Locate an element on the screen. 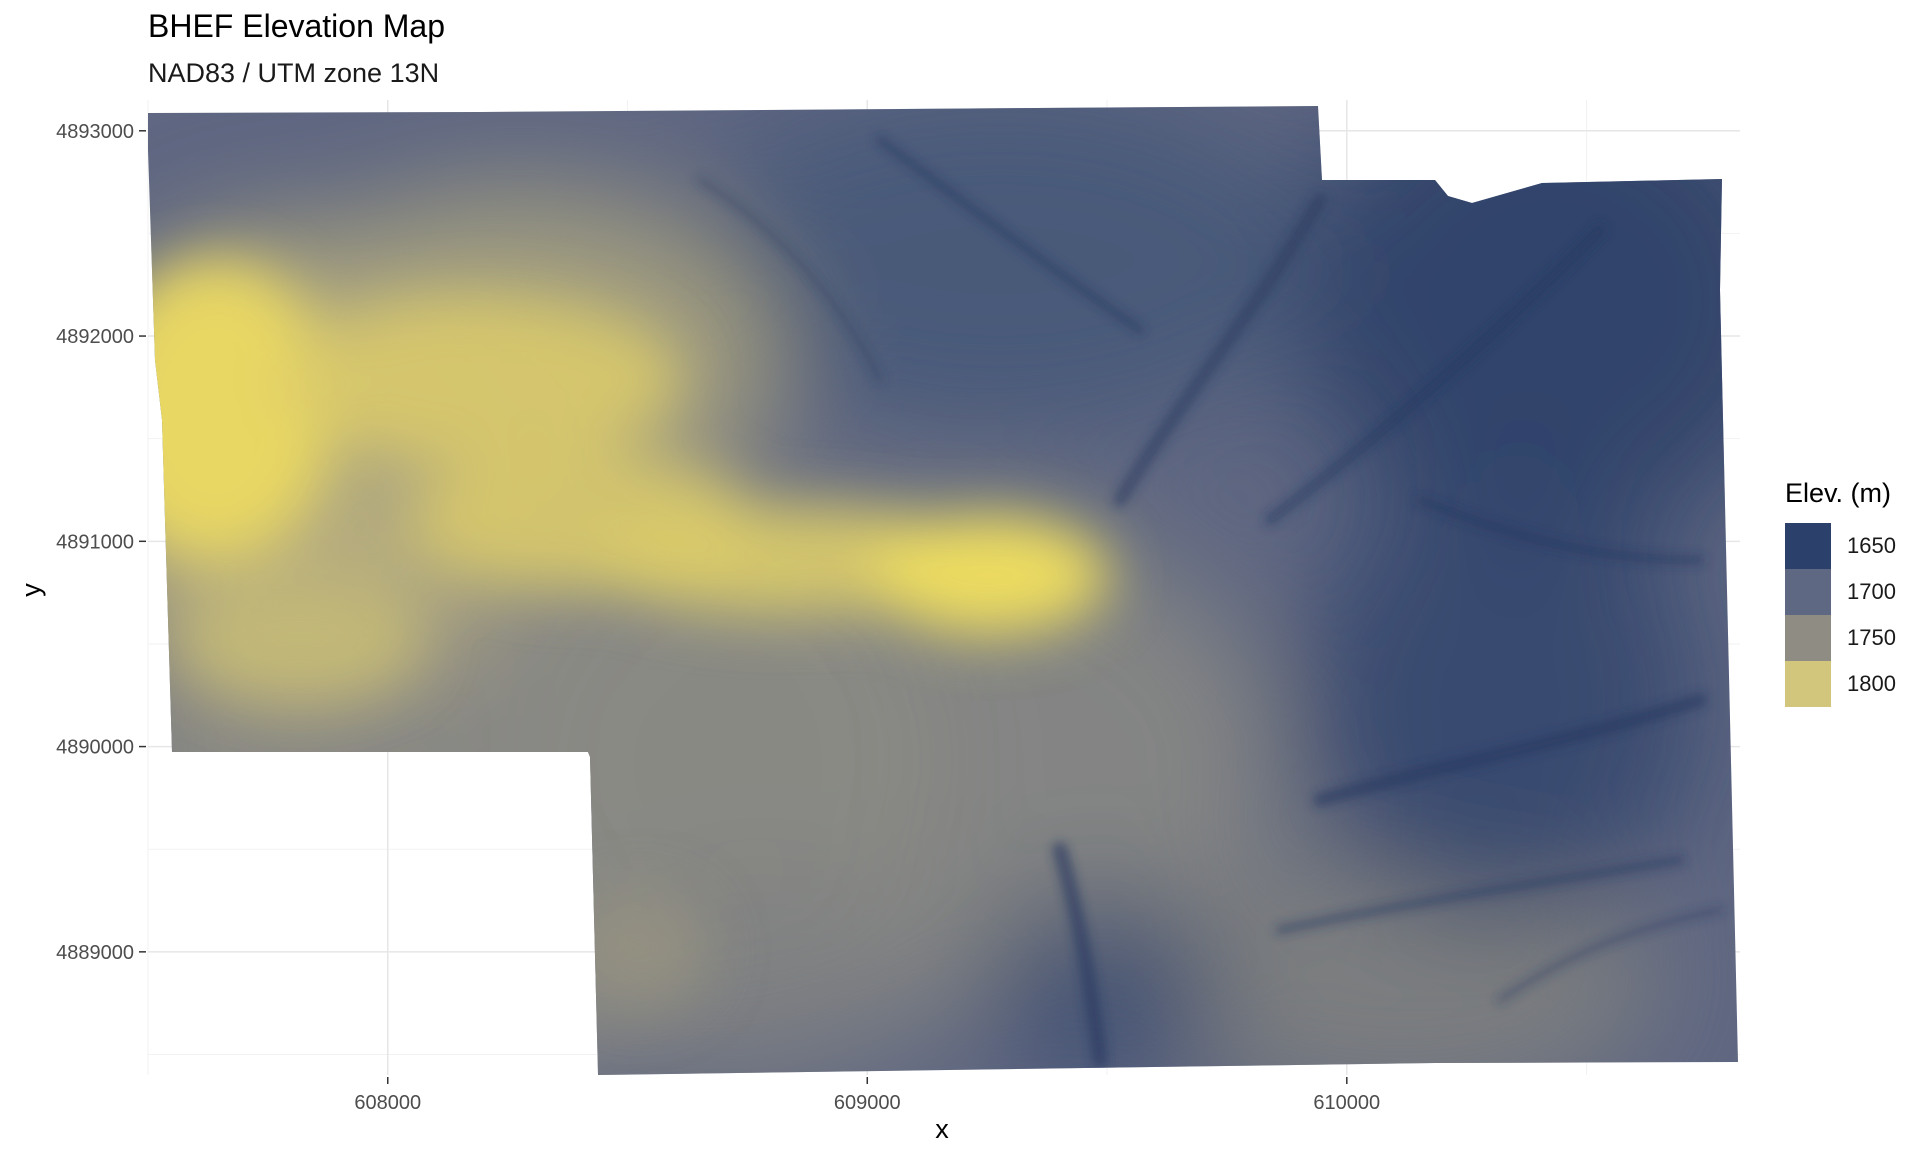 The height and width of the screenshot is (1152, 1920). legend-label: 1650 is located at coordinates (1871, 545).